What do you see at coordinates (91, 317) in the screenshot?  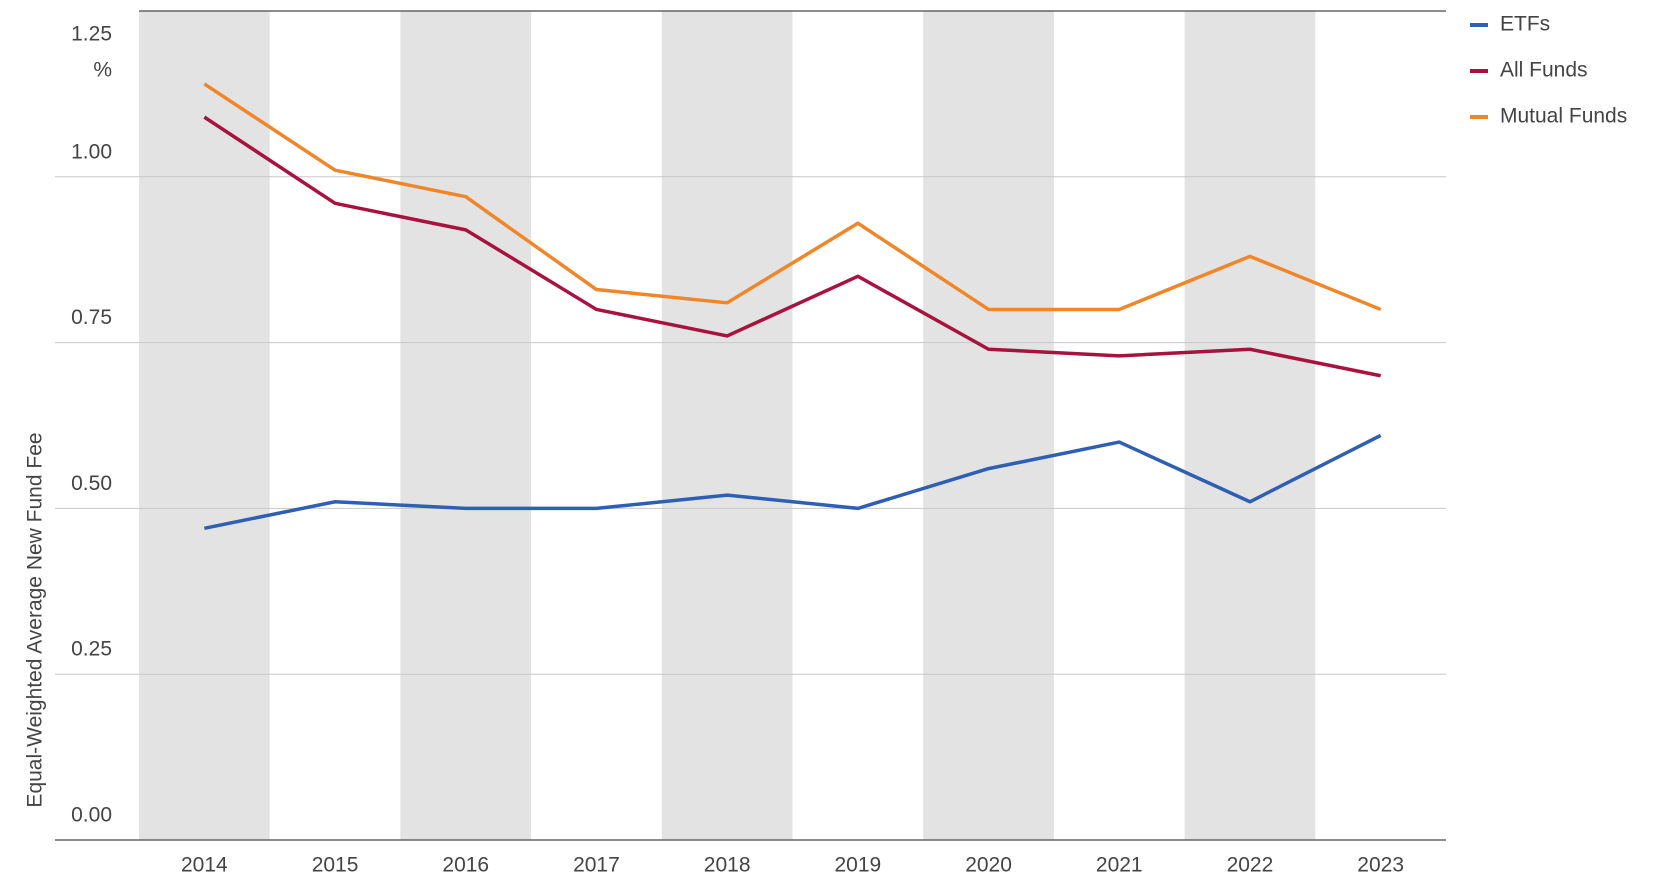 I see `y-tick-label: 0.75` at bounding box center [91, 317].